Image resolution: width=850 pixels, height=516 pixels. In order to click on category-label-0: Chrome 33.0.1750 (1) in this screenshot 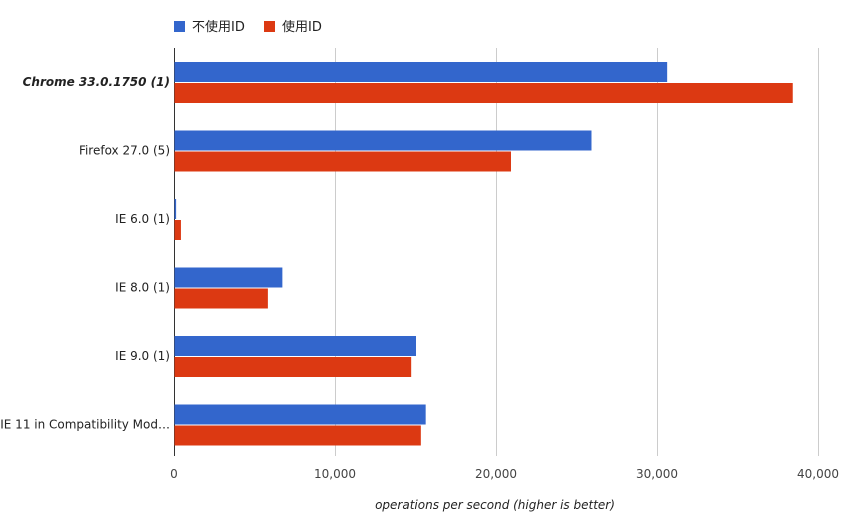, I will do `click(96, 82)`.